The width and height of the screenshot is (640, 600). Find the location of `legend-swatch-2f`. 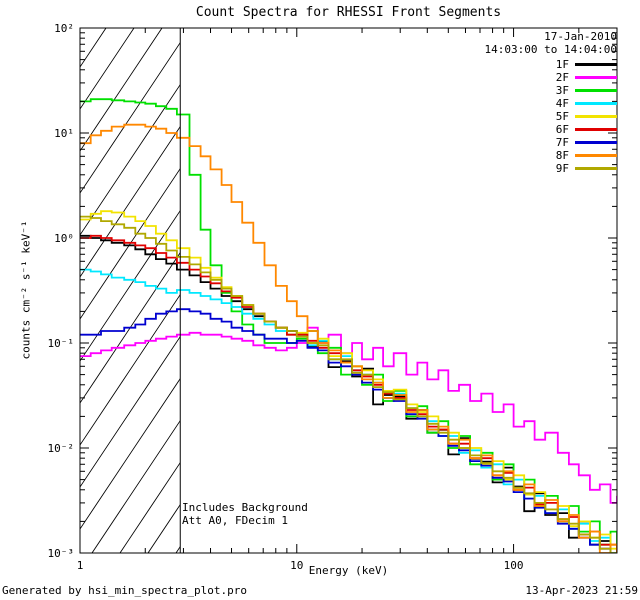

legend-swatch-2f is located at coordinates (596, 77).